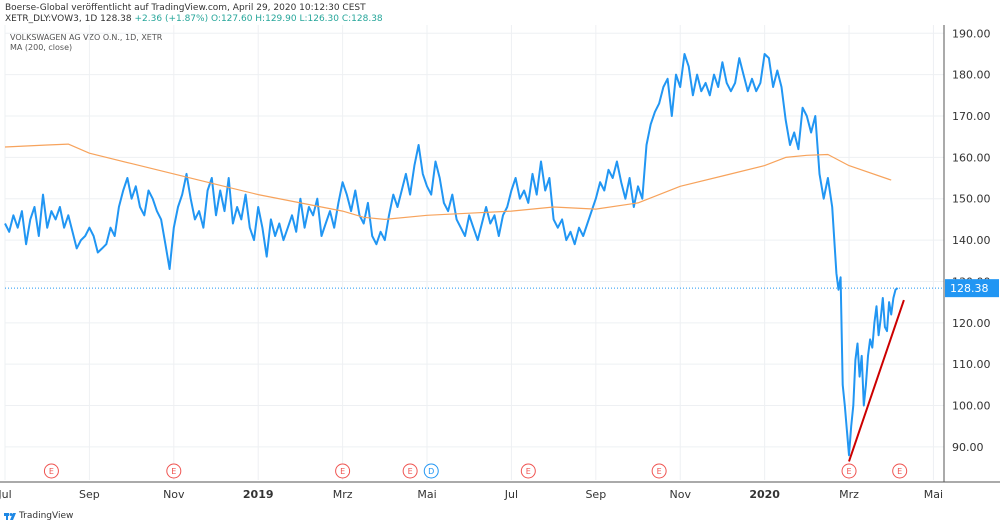 This screenshot has width=1000, height=530. What do you see at coordinates (971, 75) in the screenshot?
I see `y-tick-label: 180.00` at bounding box center [971, 75].